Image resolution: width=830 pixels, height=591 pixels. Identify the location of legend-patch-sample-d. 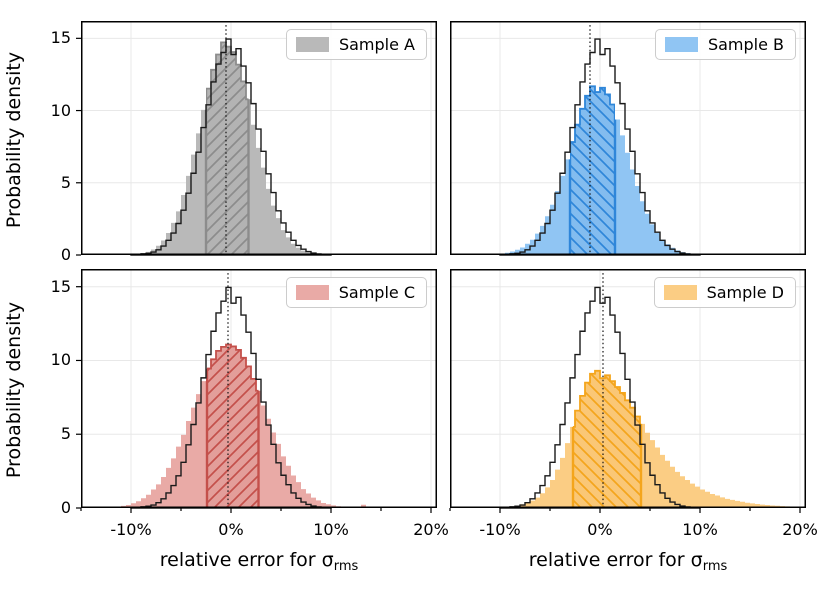
(680, 292).